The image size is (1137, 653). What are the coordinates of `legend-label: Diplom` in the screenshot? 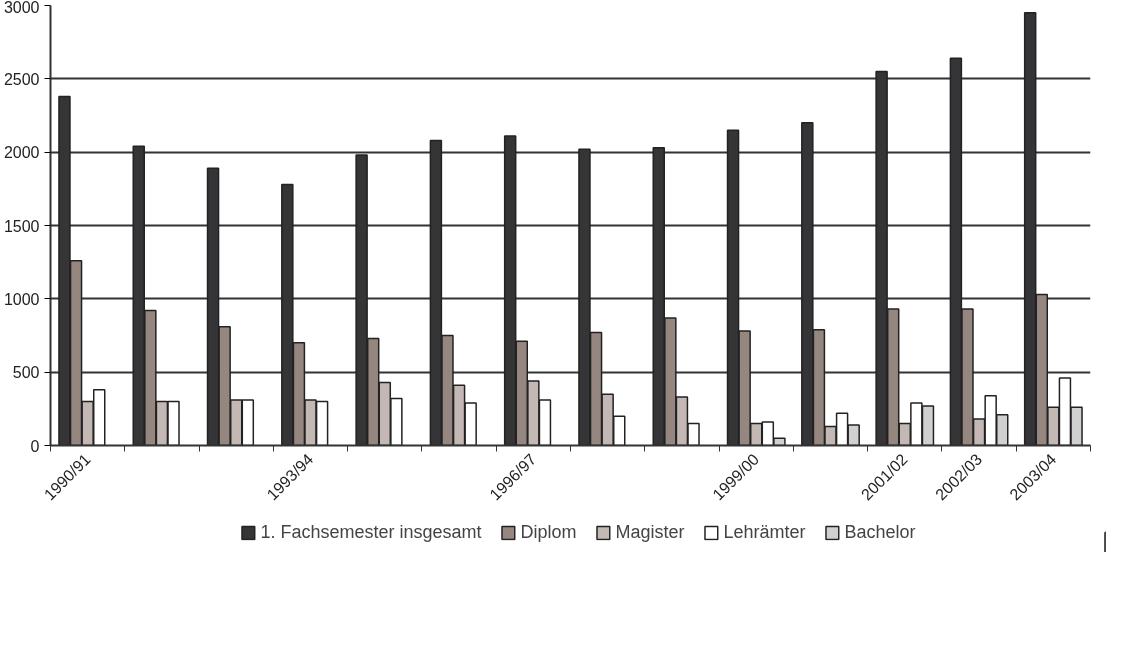 It's located at (548, 532).